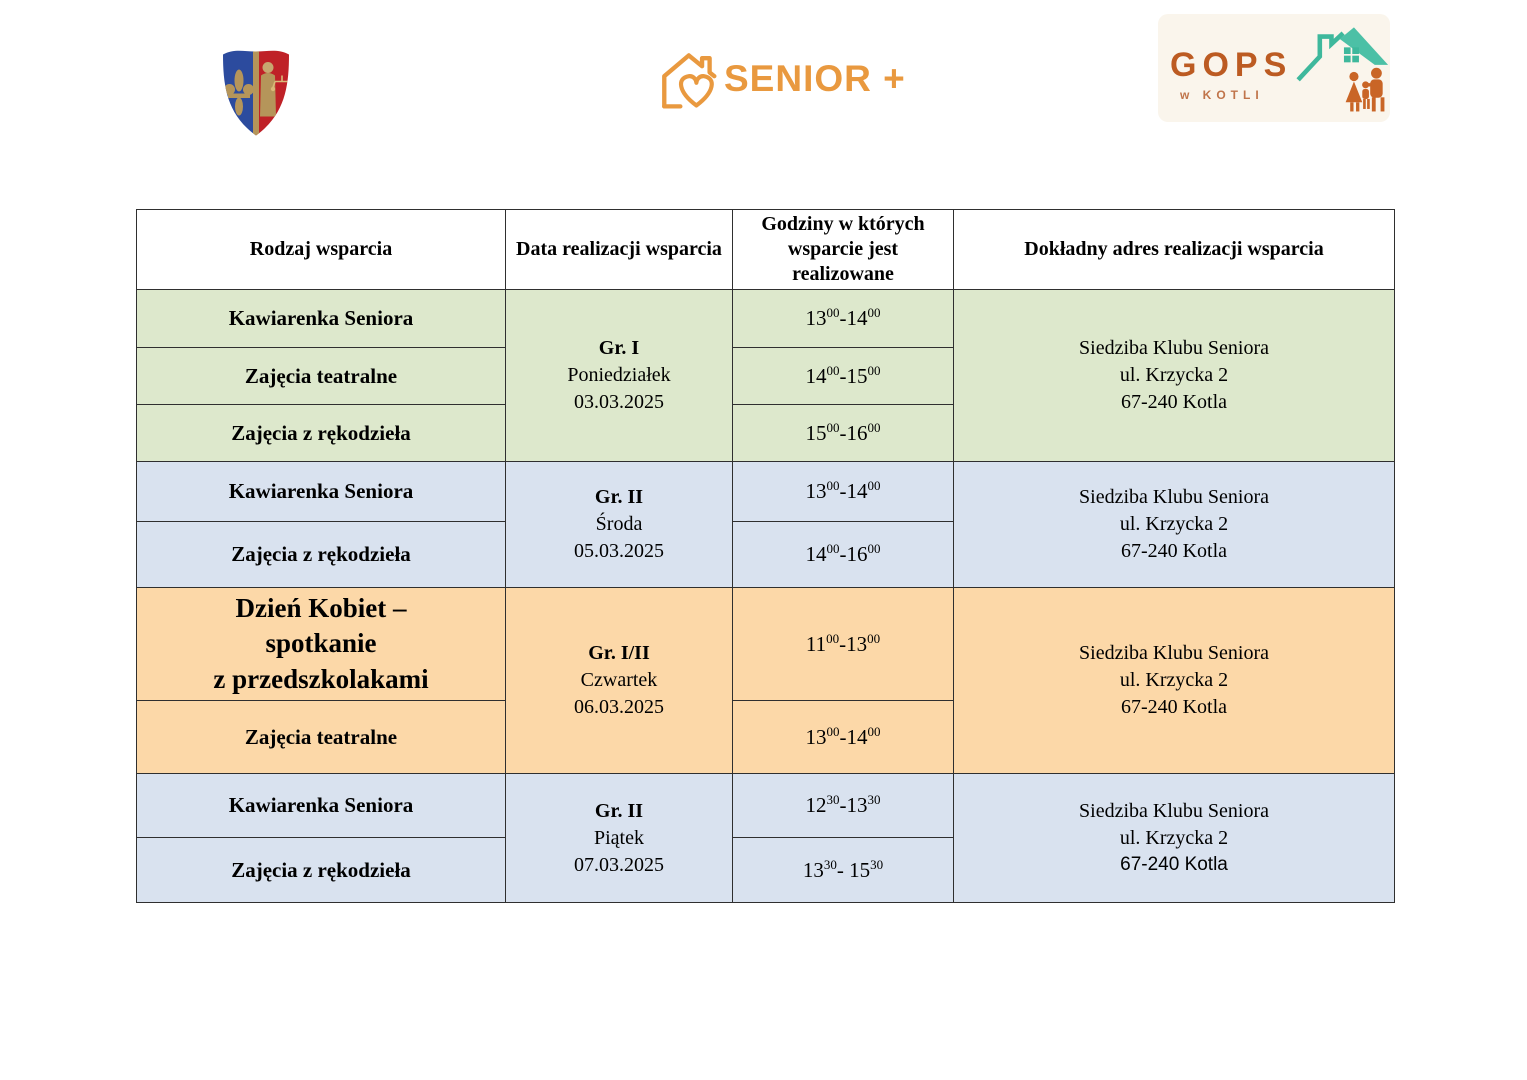  Describe the element at coordinates (1352, 55) in the screenshot. I see `window-icon` at that location.